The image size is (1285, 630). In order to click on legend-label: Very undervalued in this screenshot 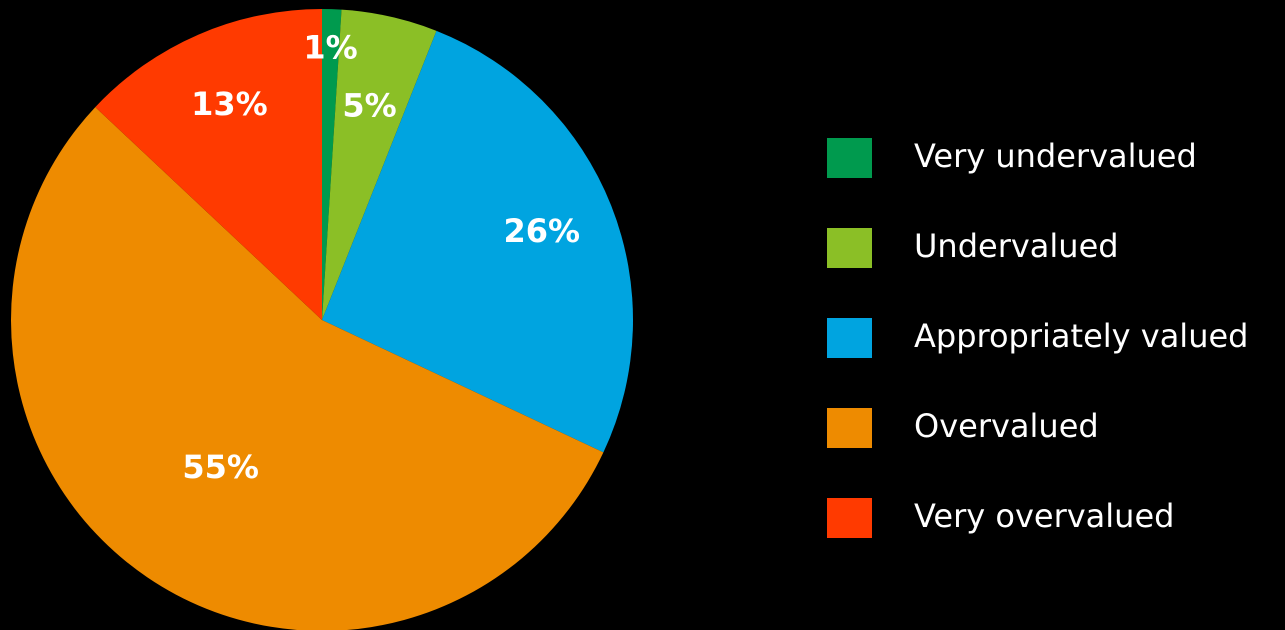, I will do `click(1055, 156)`.